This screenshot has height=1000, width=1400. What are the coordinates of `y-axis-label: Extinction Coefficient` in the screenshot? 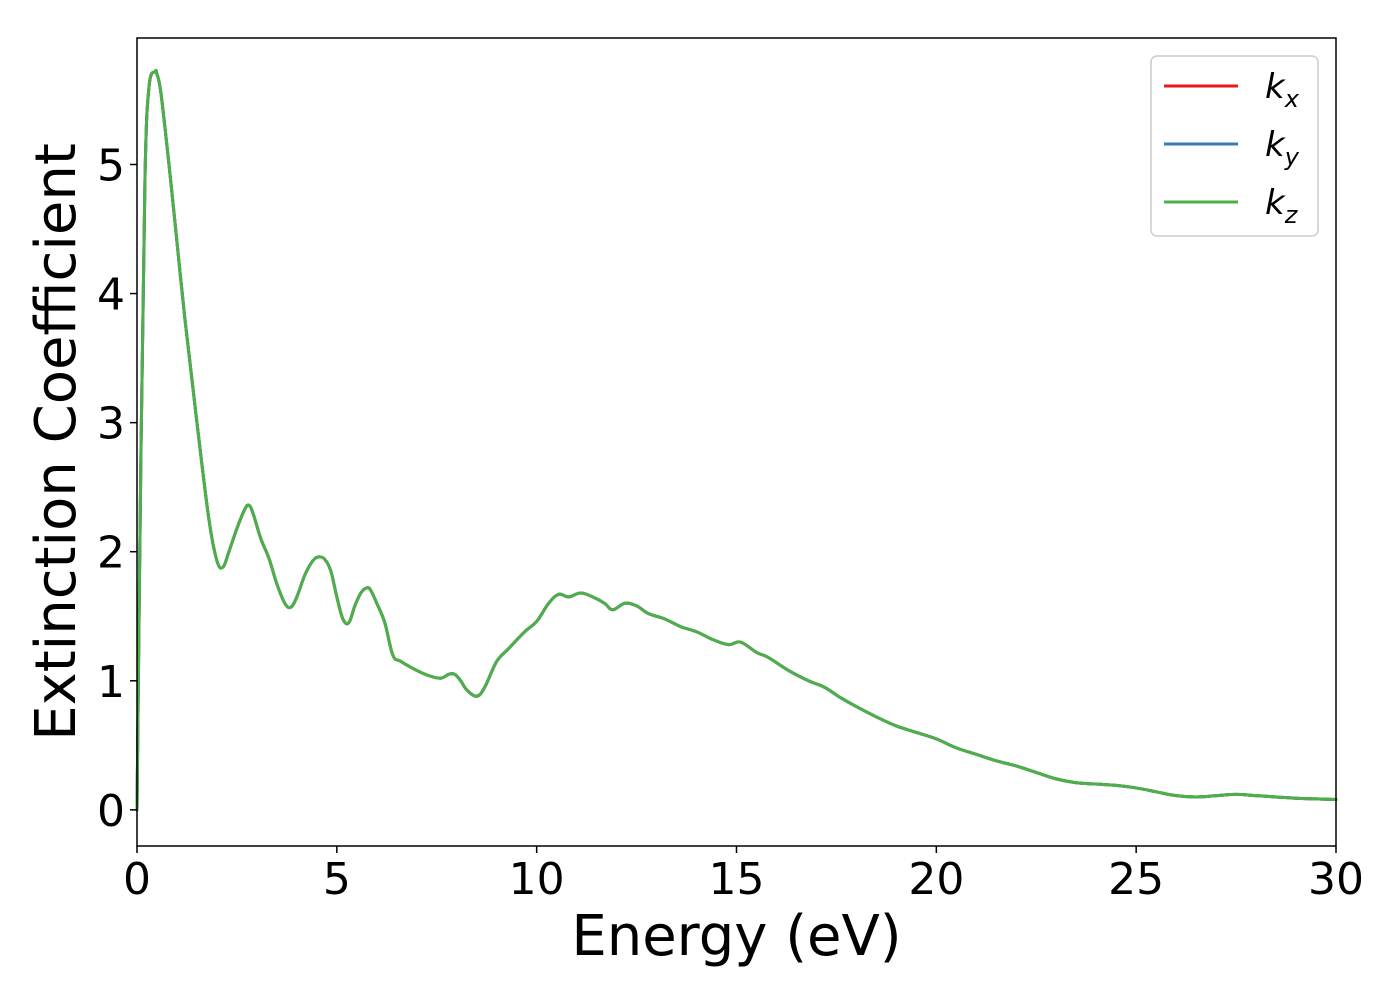 It's located at (56, 442).